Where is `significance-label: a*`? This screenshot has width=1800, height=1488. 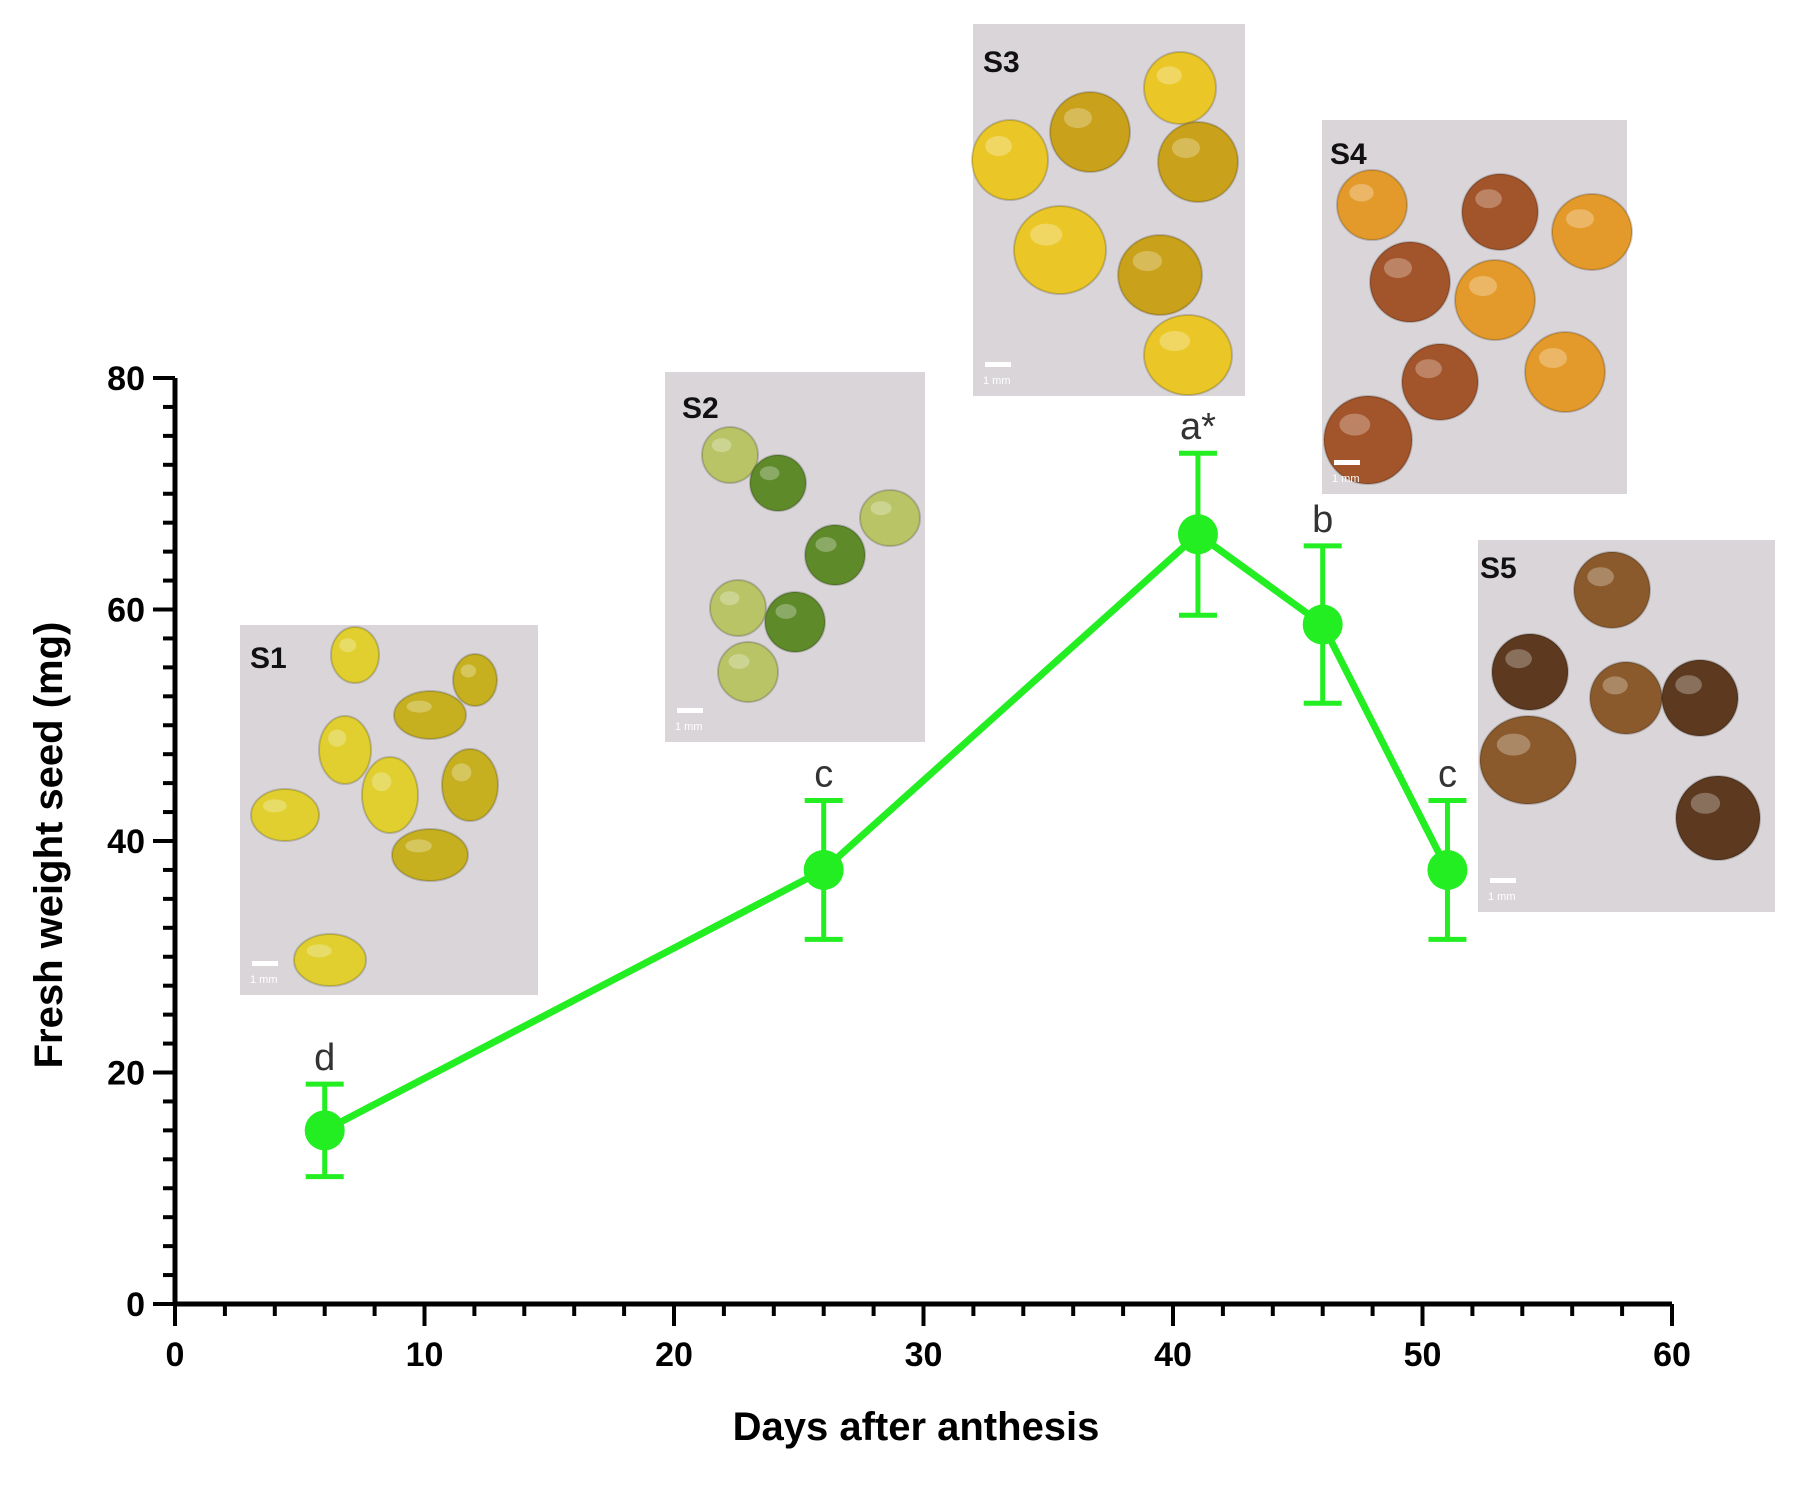 significance-label: a* is located at coordinates (1198, 427).